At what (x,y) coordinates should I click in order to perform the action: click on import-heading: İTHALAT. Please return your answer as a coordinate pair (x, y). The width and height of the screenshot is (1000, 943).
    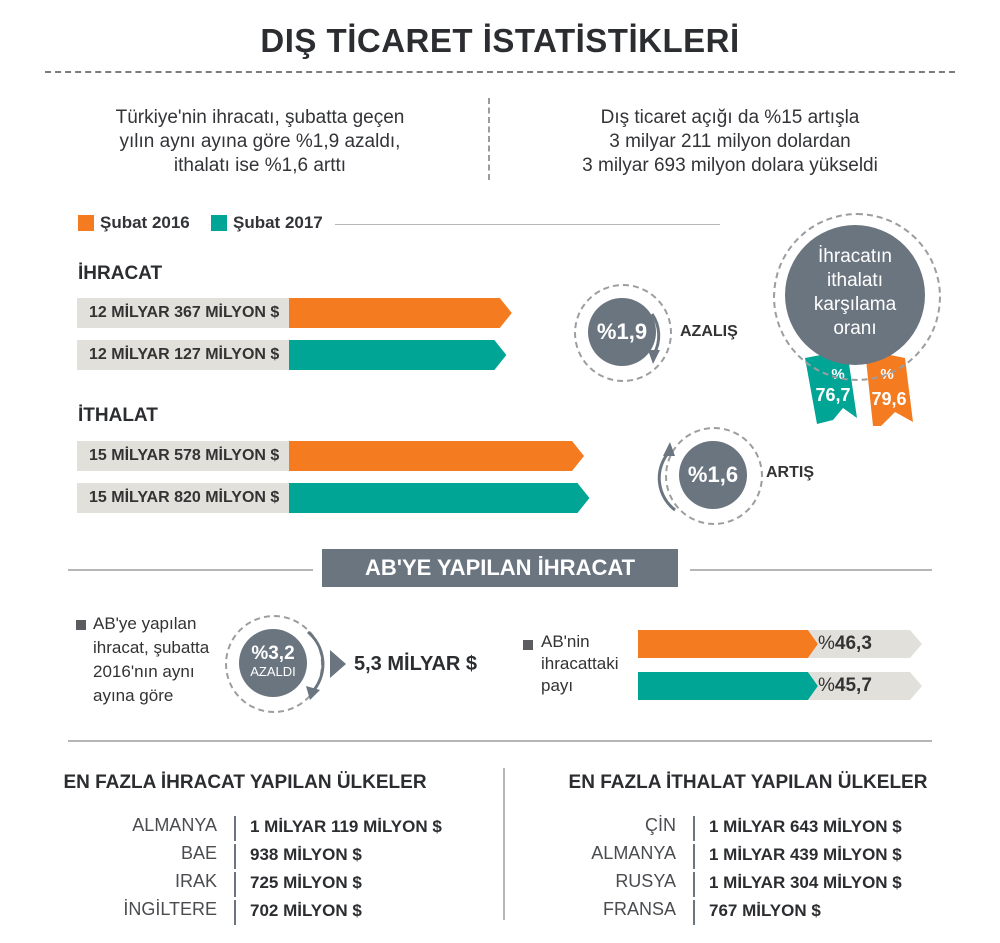
    Looking at the image, I should click on (118, 415).